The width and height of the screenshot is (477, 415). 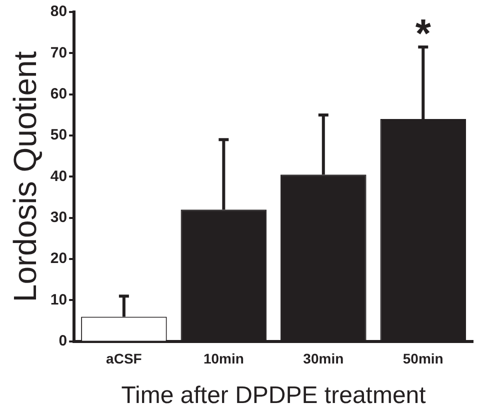 What do you see at coordinates (59, 259) in the screenshot?
I see `y-tick-label: 20` at bounding box center [59, 259].